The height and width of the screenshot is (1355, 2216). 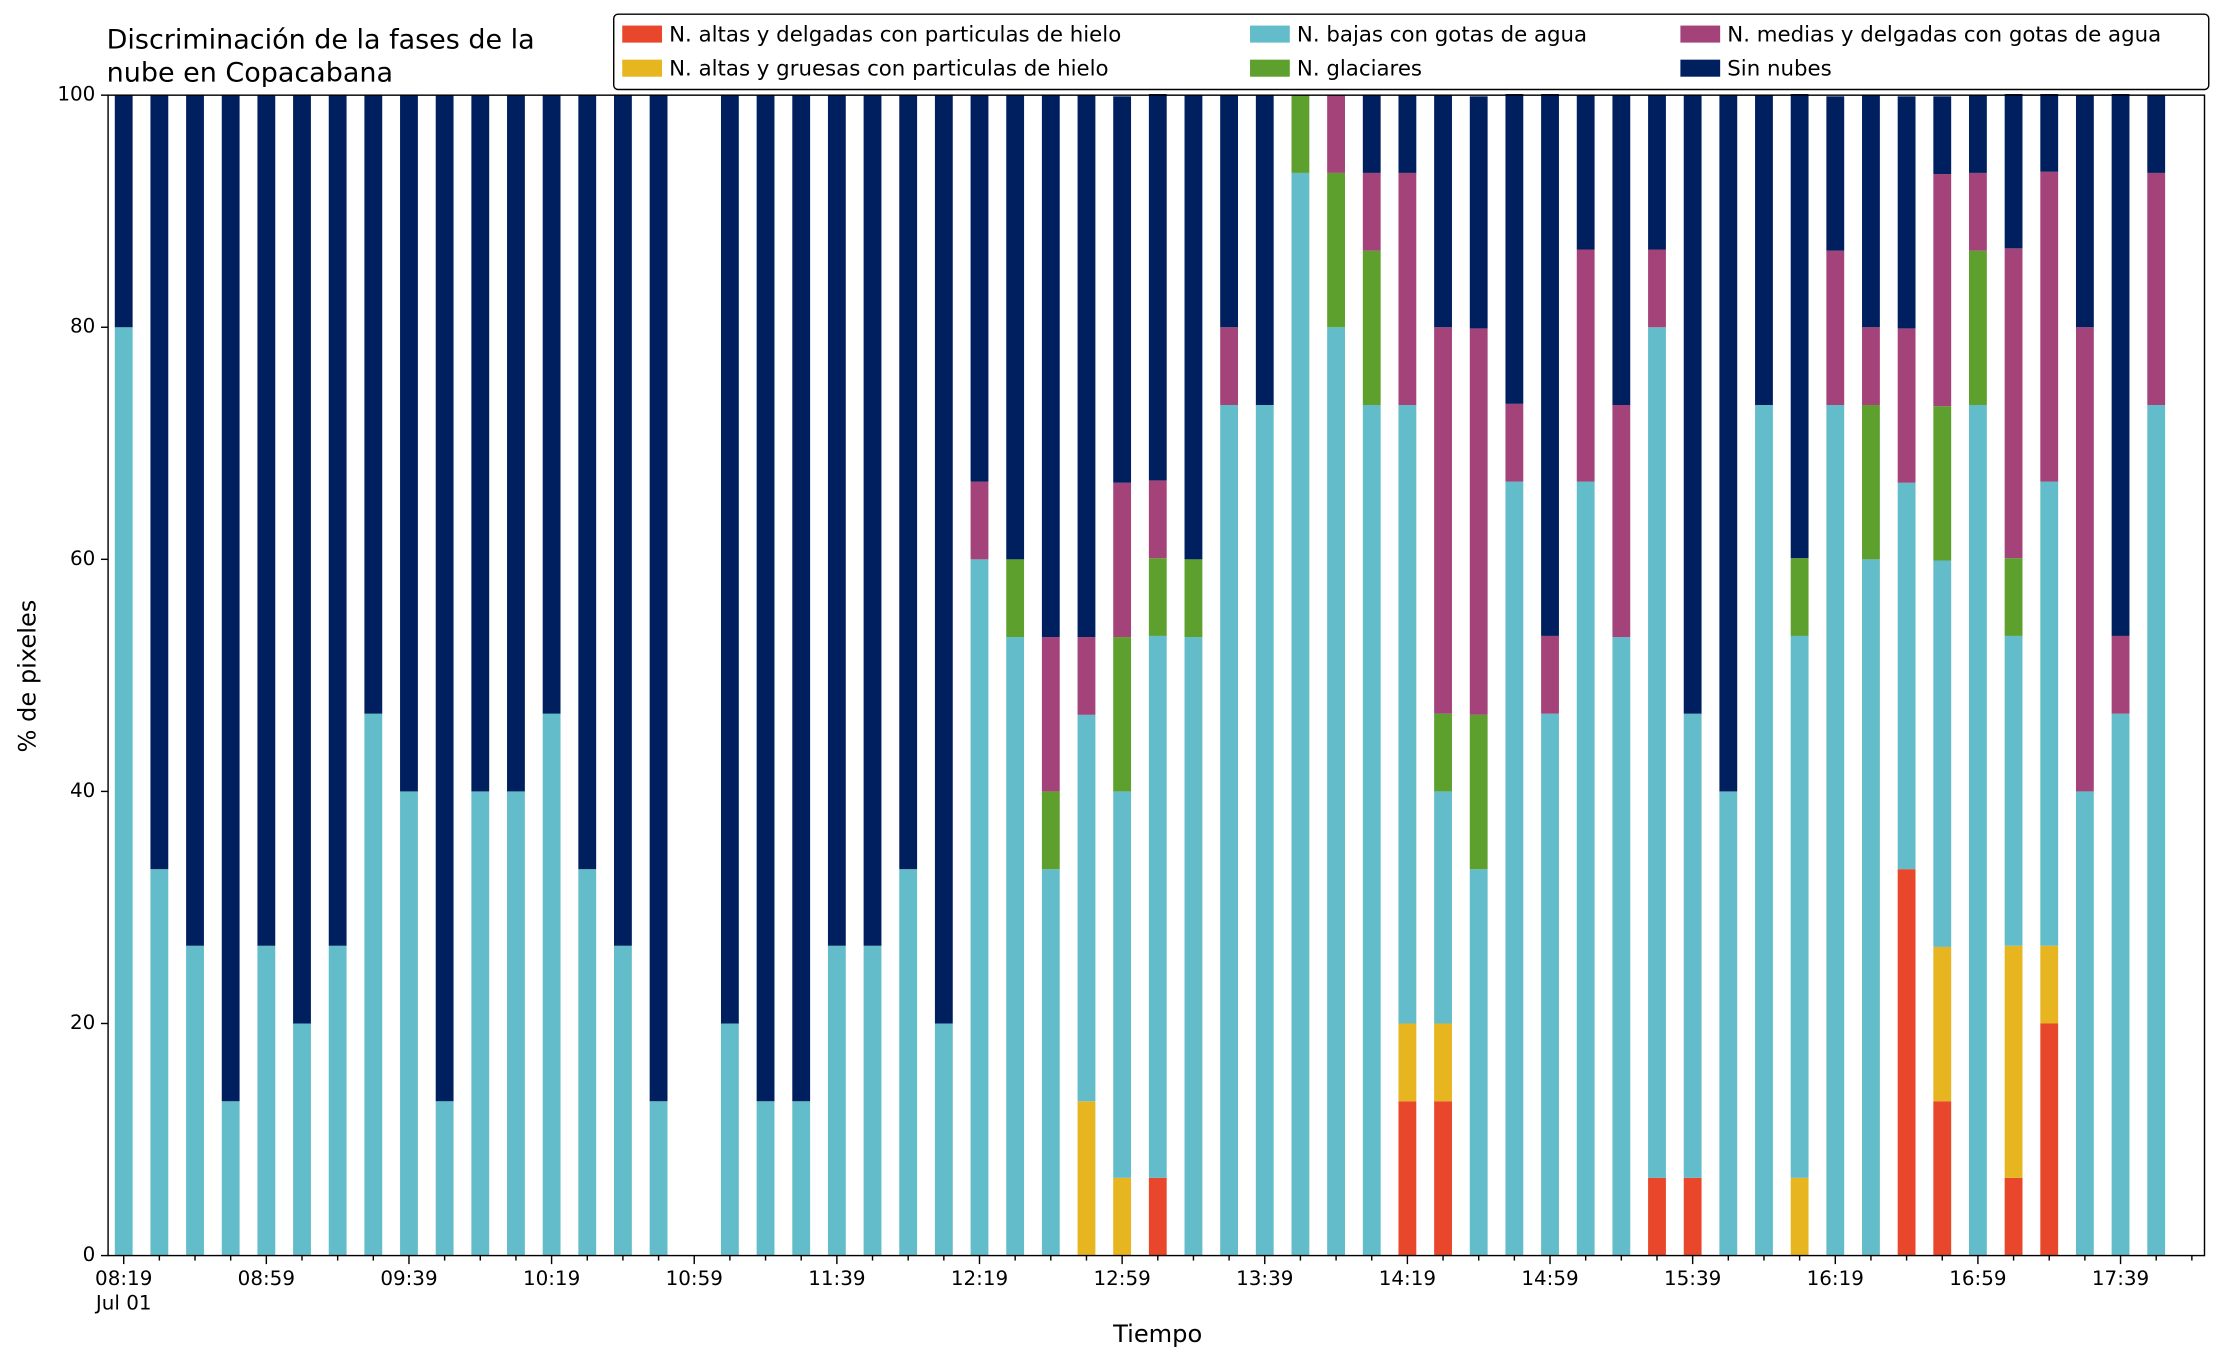 I want to click on y-tick-label: 100, so click(x=76, y=94).